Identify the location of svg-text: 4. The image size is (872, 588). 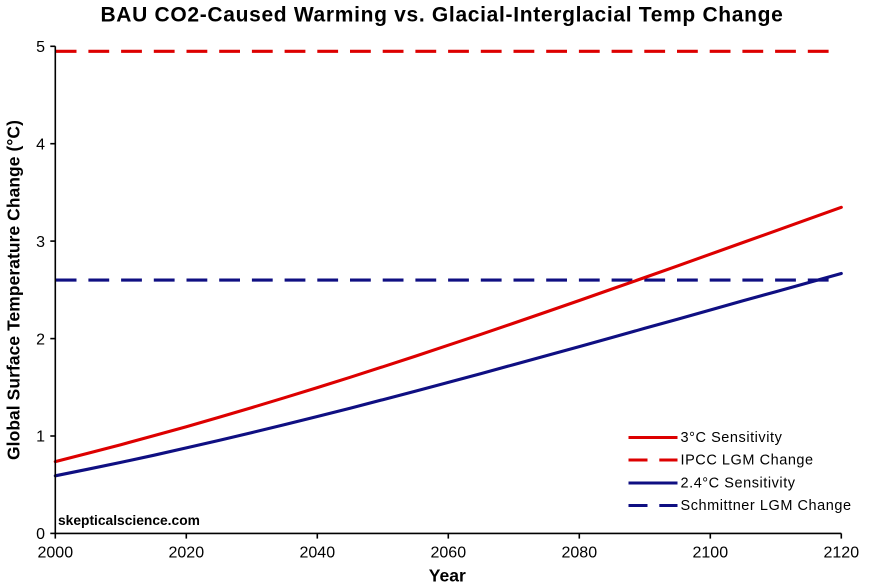
(40, 144).